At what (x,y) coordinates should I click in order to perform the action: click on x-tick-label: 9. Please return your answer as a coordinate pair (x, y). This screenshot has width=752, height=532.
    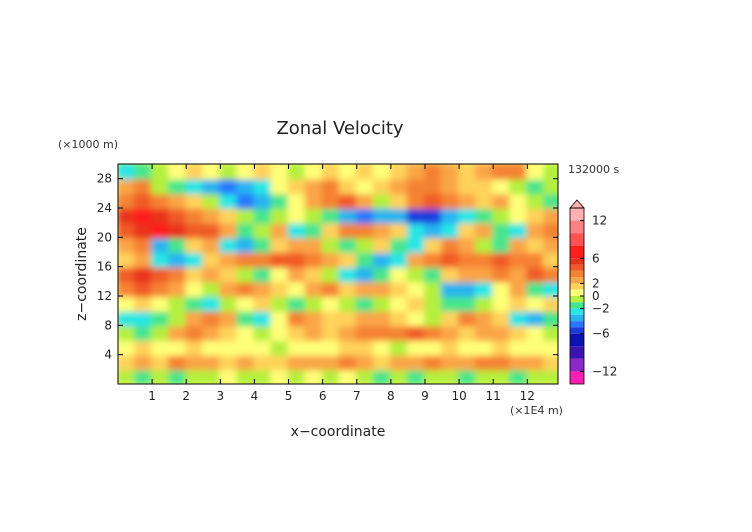
    Looking at the image, I should click on (425, 396).